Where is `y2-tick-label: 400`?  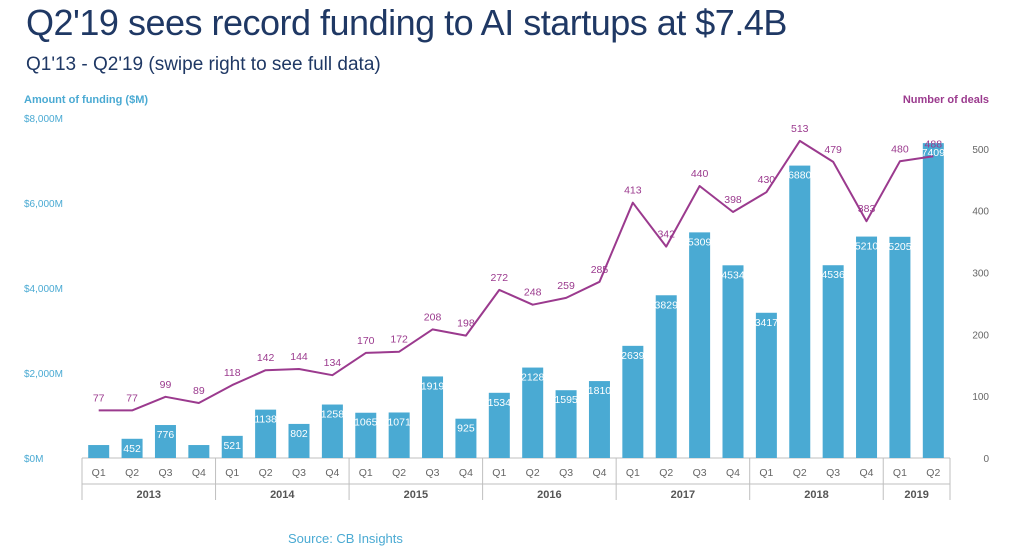
y2-tick-label: 400 is located at coordinates (980, 212).